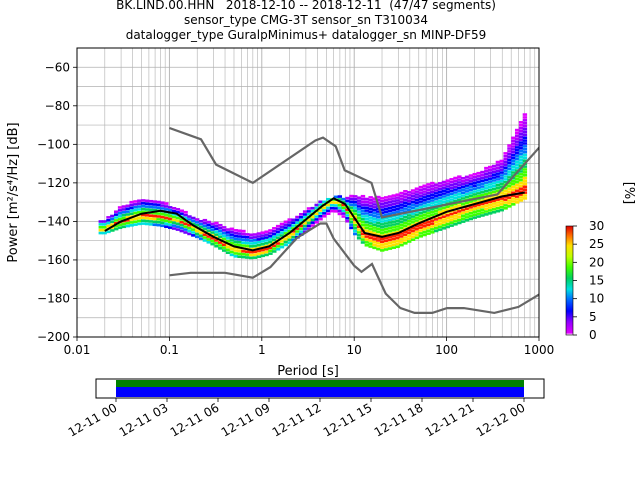 The height and width of the screenshot is (480, 640). I want to click on curve-nhnm, so click(354, 172).